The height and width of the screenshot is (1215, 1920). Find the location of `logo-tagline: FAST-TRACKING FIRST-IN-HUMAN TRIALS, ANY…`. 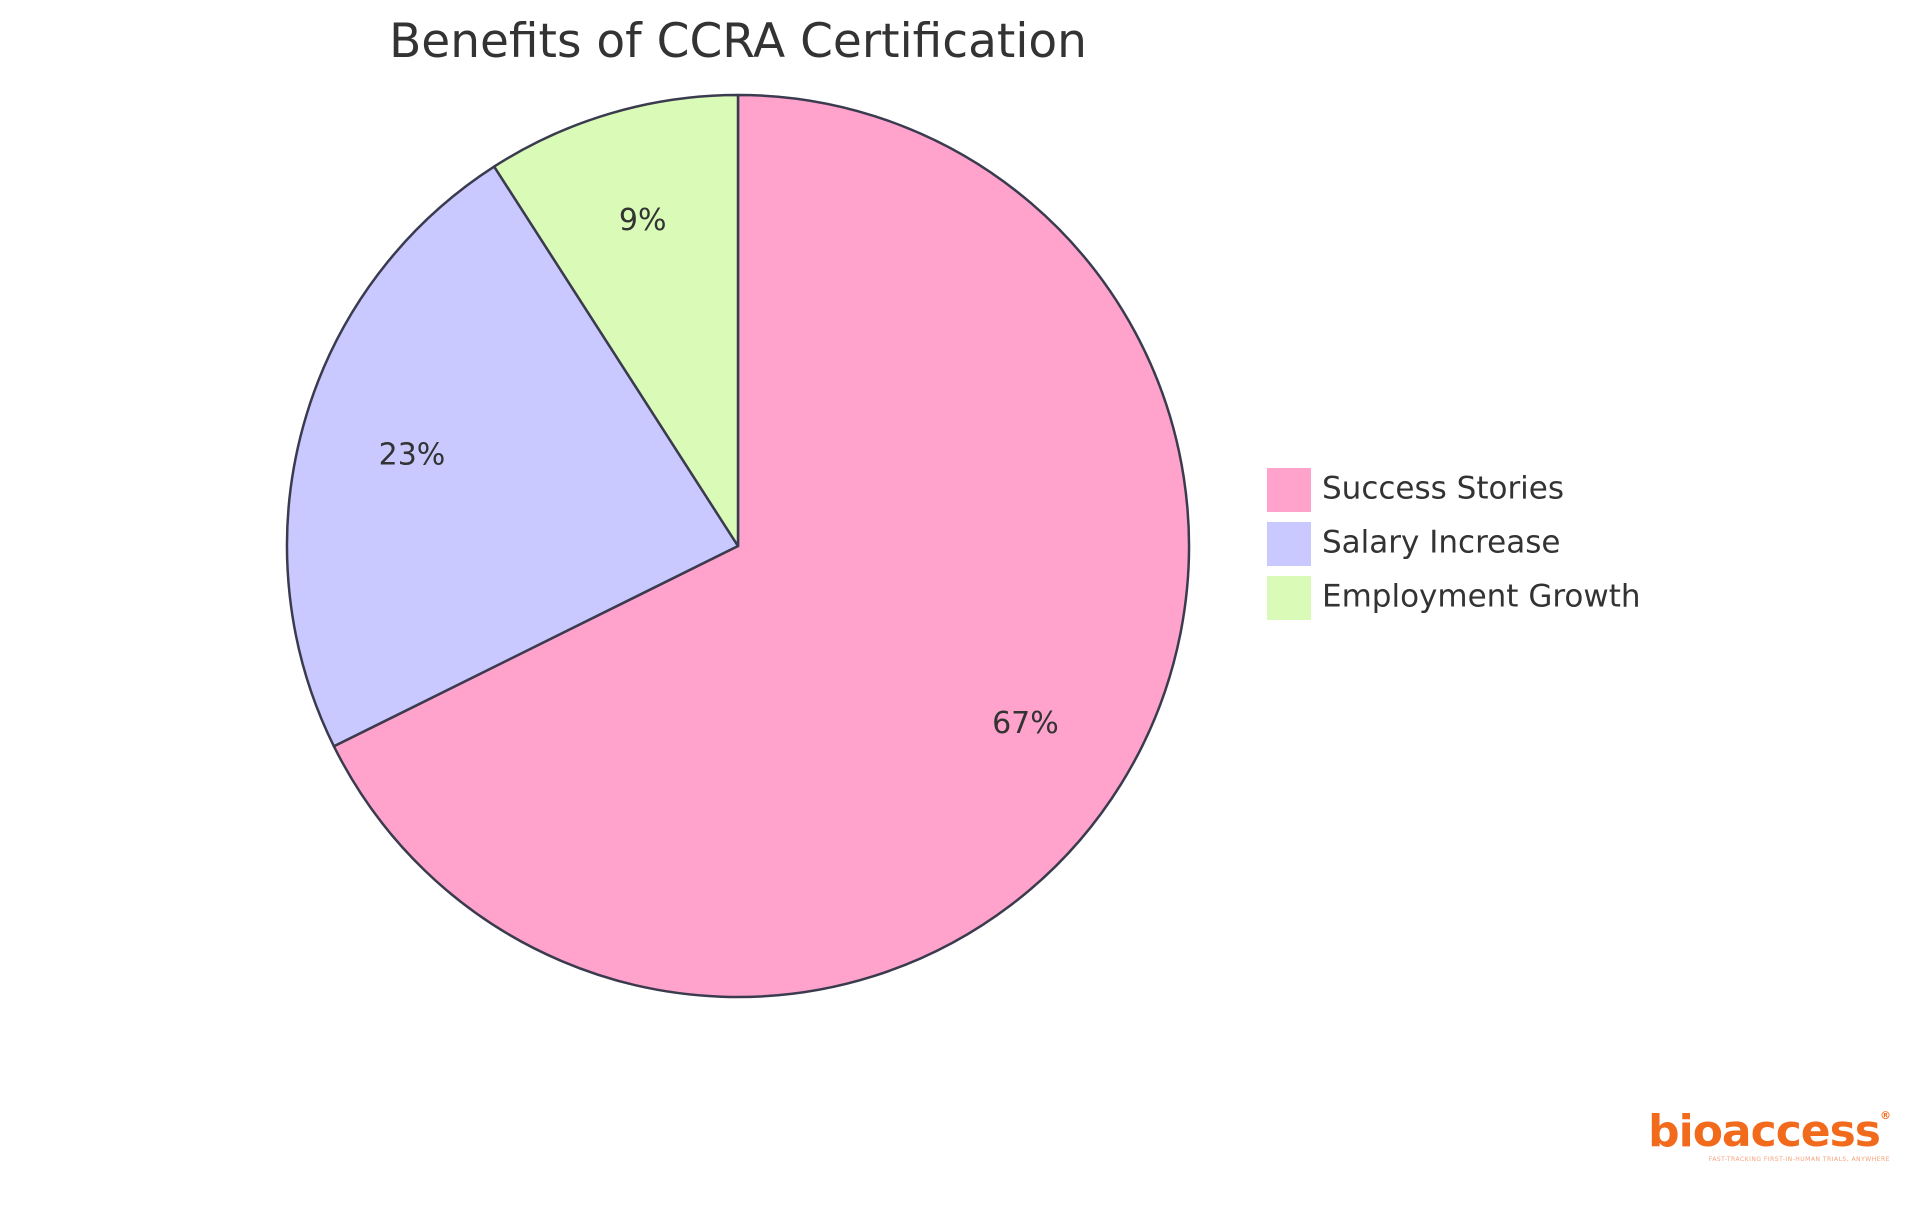

logo-tagline: FAST-TRACKING FIRST-IN-HUMAN TRIALS, ANY… is located at coordinates (1799, 1159).